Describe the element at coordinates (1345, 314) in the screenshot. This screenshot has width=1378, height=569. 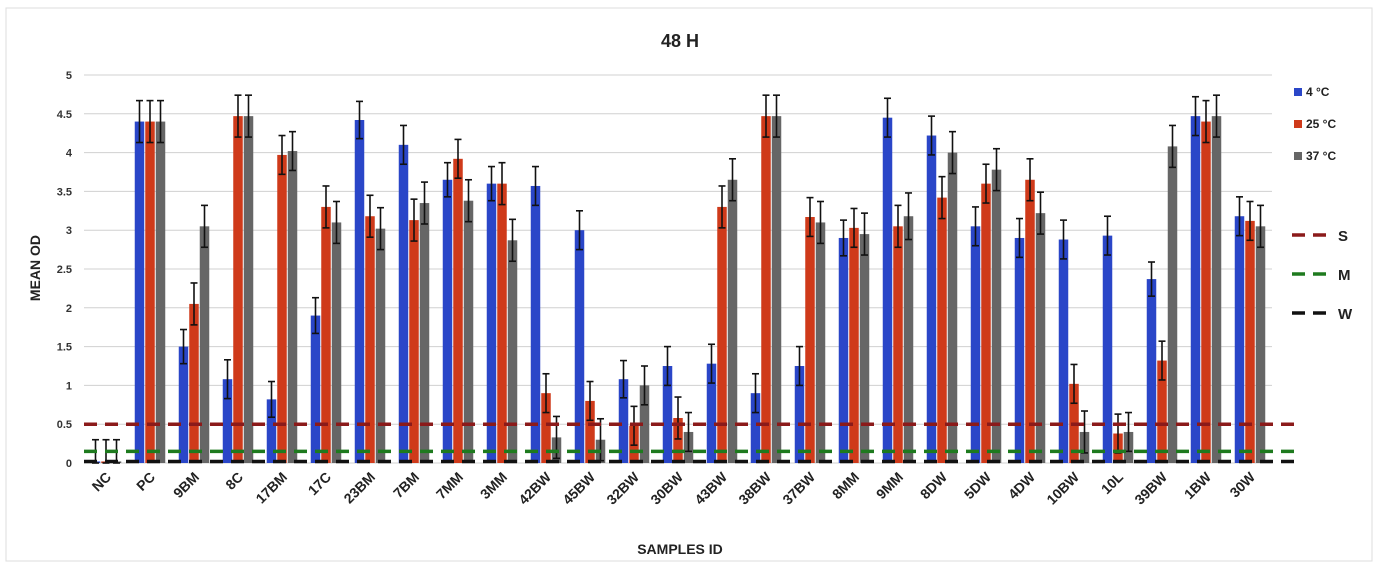
I see `reference-legend-label: W` at that location.